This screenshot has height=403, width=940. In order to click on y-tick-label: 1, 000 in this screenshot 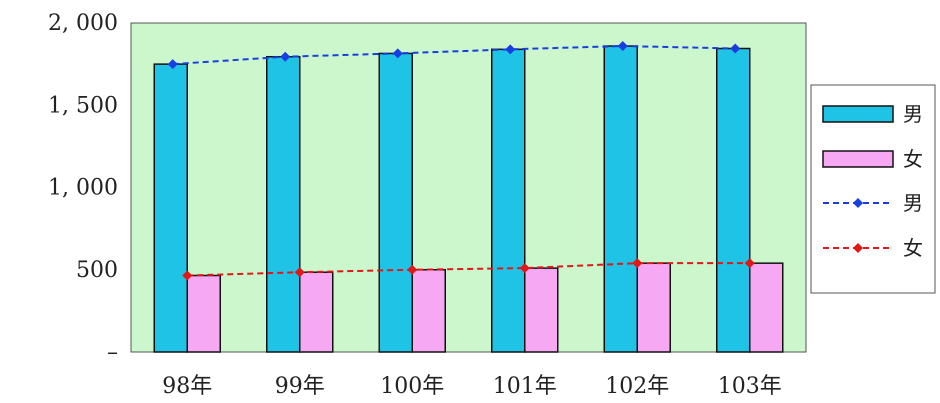, I will do `click(83, 188)`.